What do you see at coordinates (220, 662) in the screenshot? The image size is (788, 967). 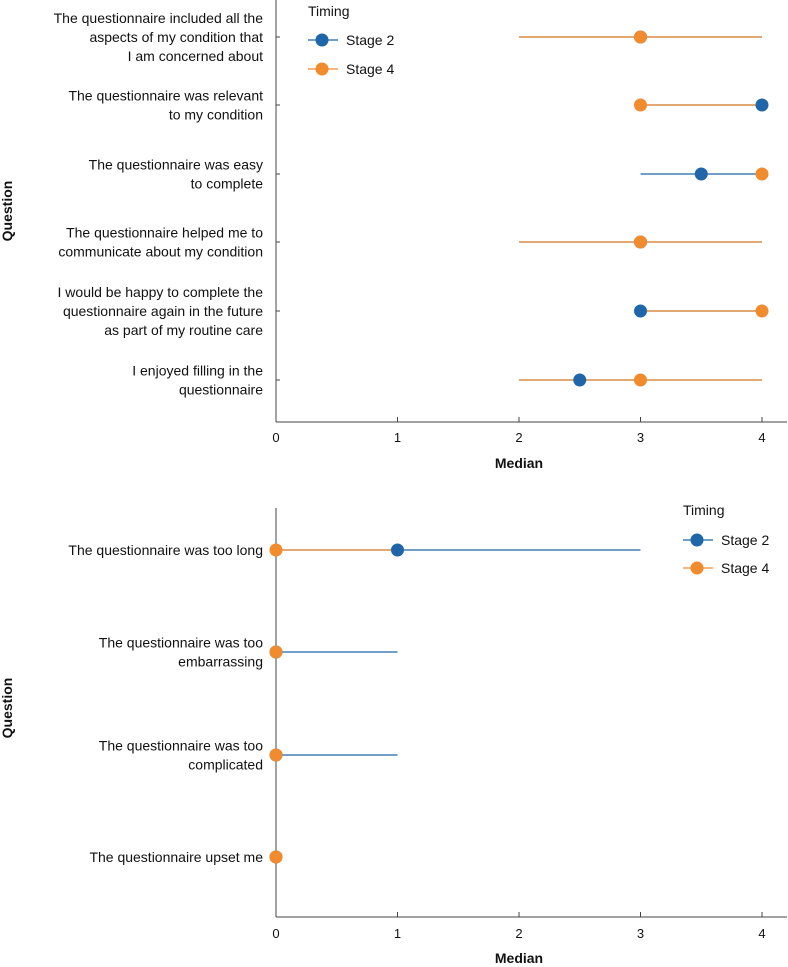 I see `question-label: embarrassing` at bounding box center [220, 662].